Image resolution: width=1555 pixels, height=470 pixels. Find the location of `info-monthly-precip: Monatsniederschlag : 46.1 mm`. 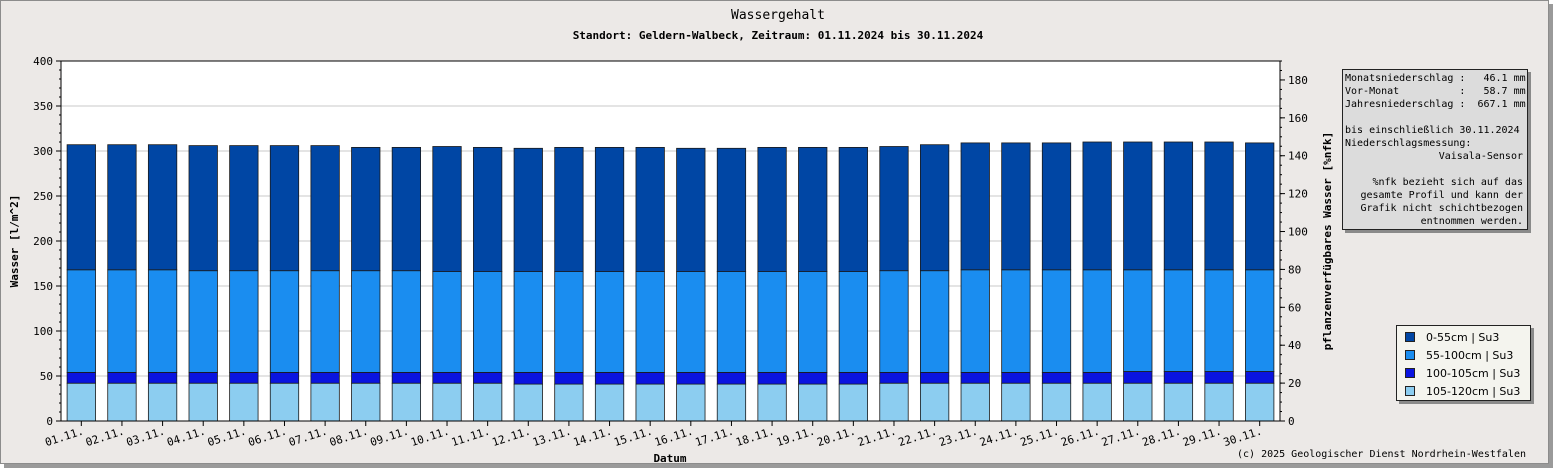

info-monthly-precip: Monatsniederschlag : 46.1 mm is located at coordinates (1435, 78).